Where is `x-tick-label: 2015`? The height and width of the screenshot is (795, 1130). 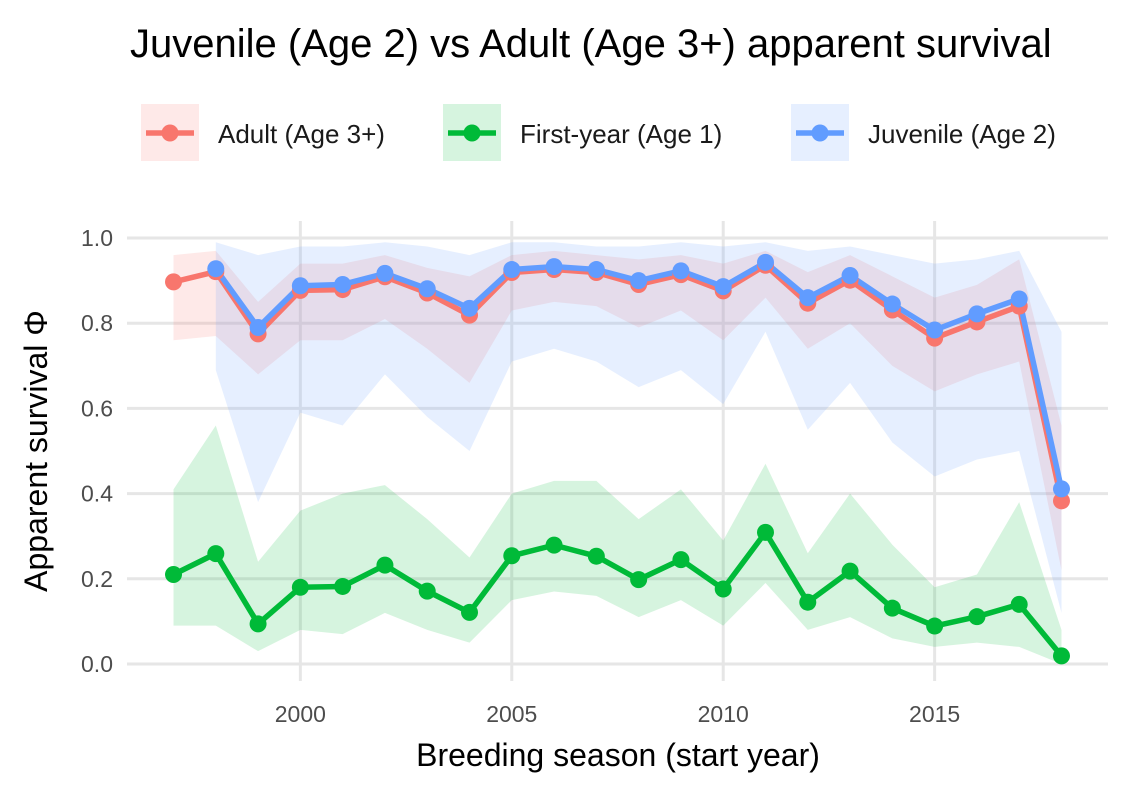
x-tick-label: 2015 is located at coordinates (934, 714).